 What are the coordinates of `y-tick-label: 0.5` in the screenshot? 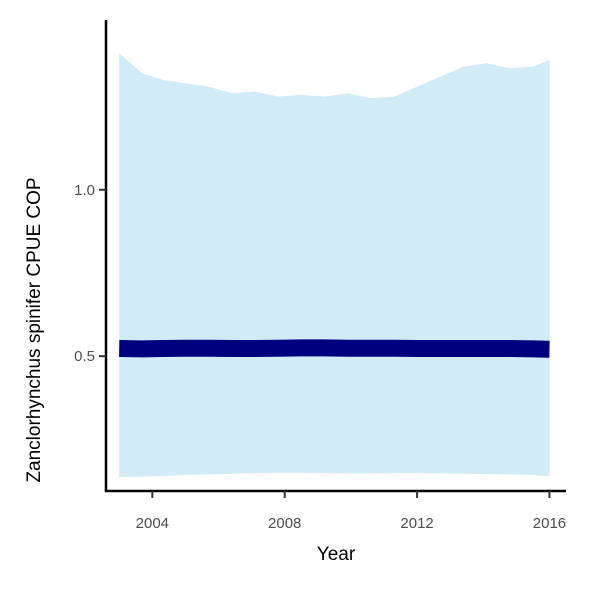 It's located at (84, 356).